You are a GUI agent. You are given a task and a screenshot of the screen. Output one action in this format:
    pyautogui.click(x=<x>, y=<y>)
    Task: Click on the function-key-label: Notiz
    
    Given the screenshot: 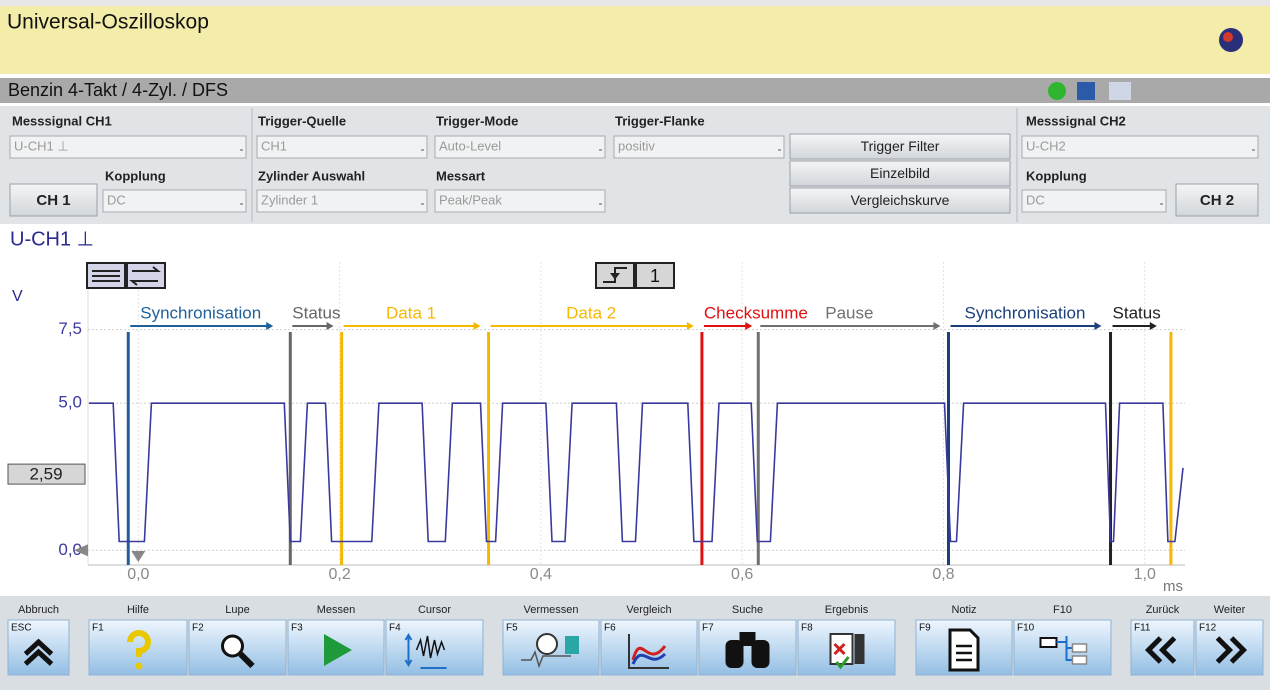 What is the action you would take?
    pyautogui.click(x=963, y=610)
    